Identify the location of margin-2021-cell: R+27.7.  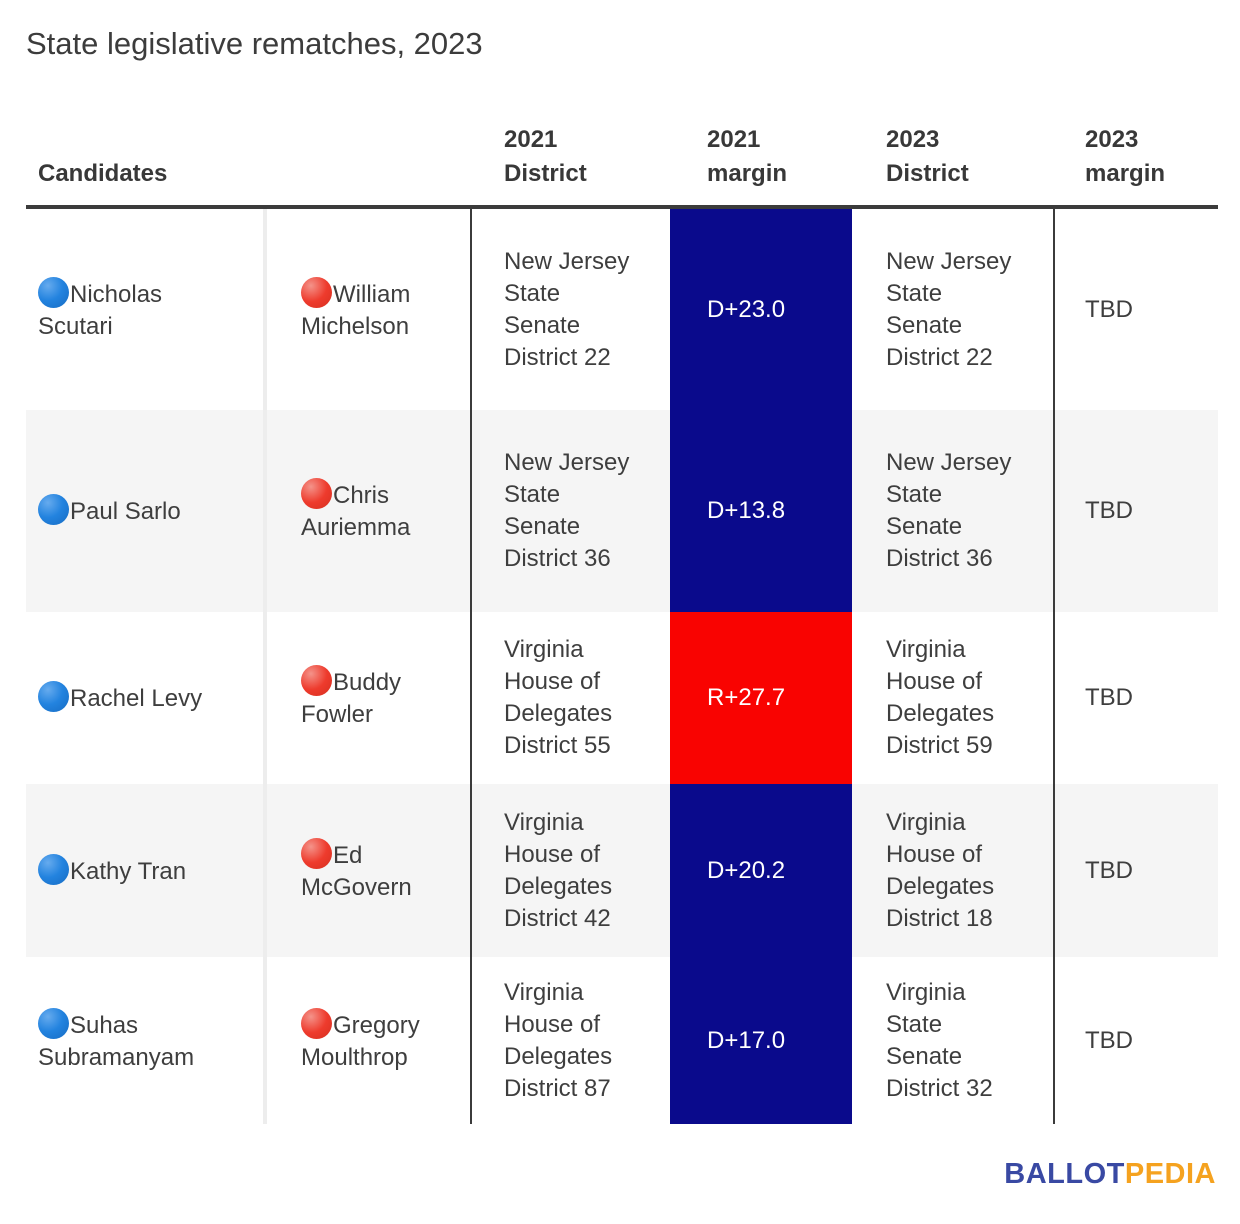
(761, 698).